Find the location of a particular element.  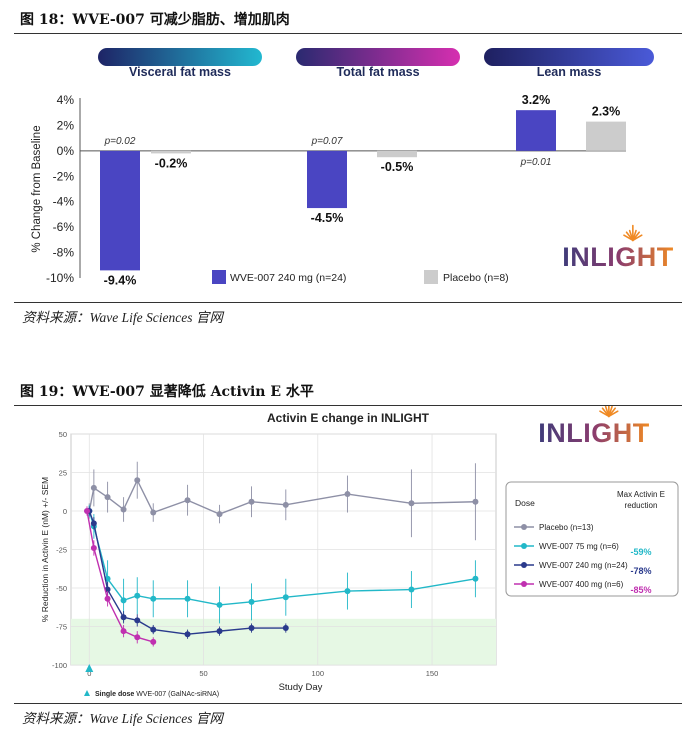

max-reduction-value: -78% is located at coordinates (640, 571).